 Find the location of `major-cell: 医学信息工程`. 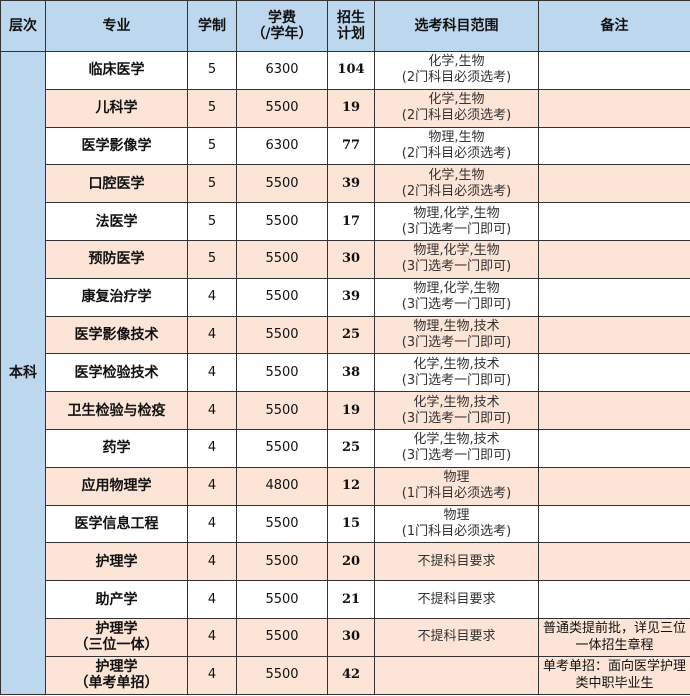

major-cell: 医学信息工程 is located at coordinates (116, 524).